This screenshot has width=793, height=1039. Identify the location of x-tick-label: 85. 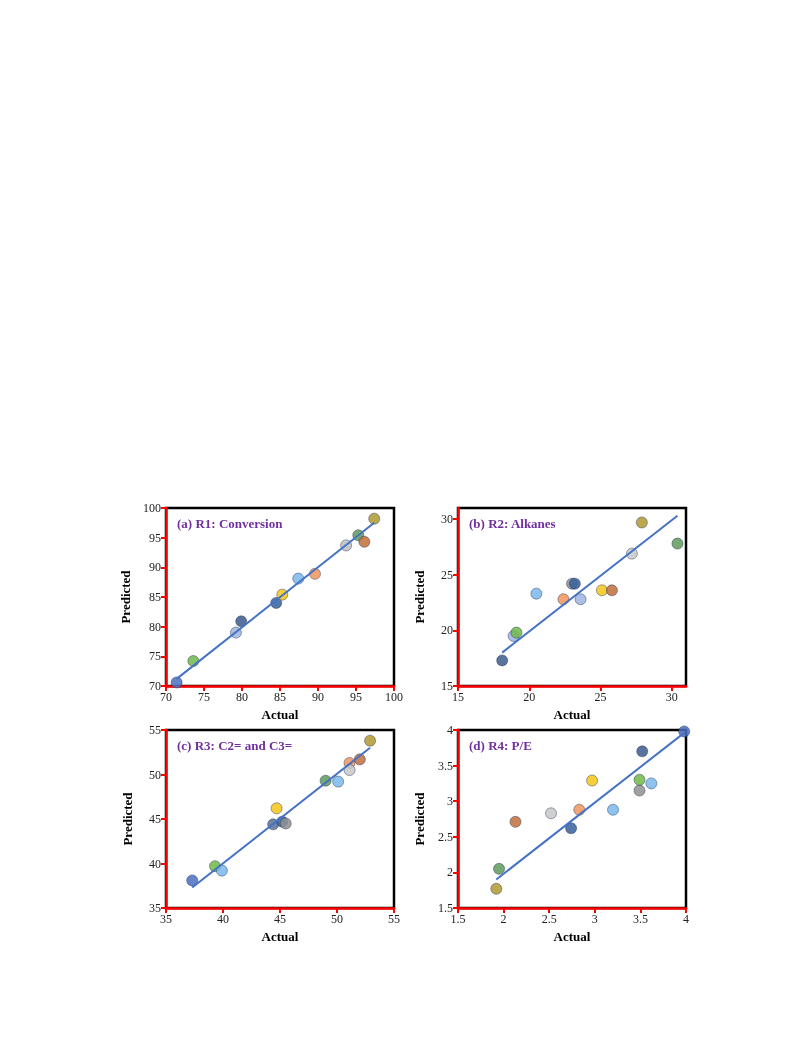
(280, 697).